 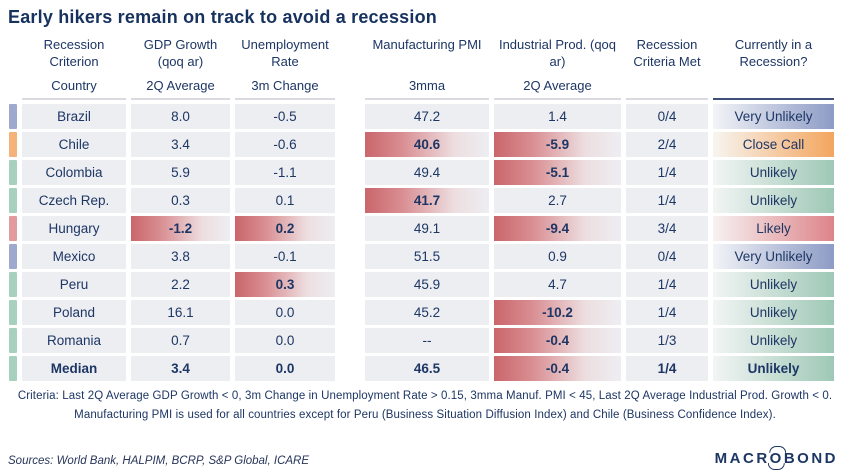 What do you see at coordinates (742, 458) in the screenshot?
I see `logo-text-left: MACR` at bounding box center [742, 458].